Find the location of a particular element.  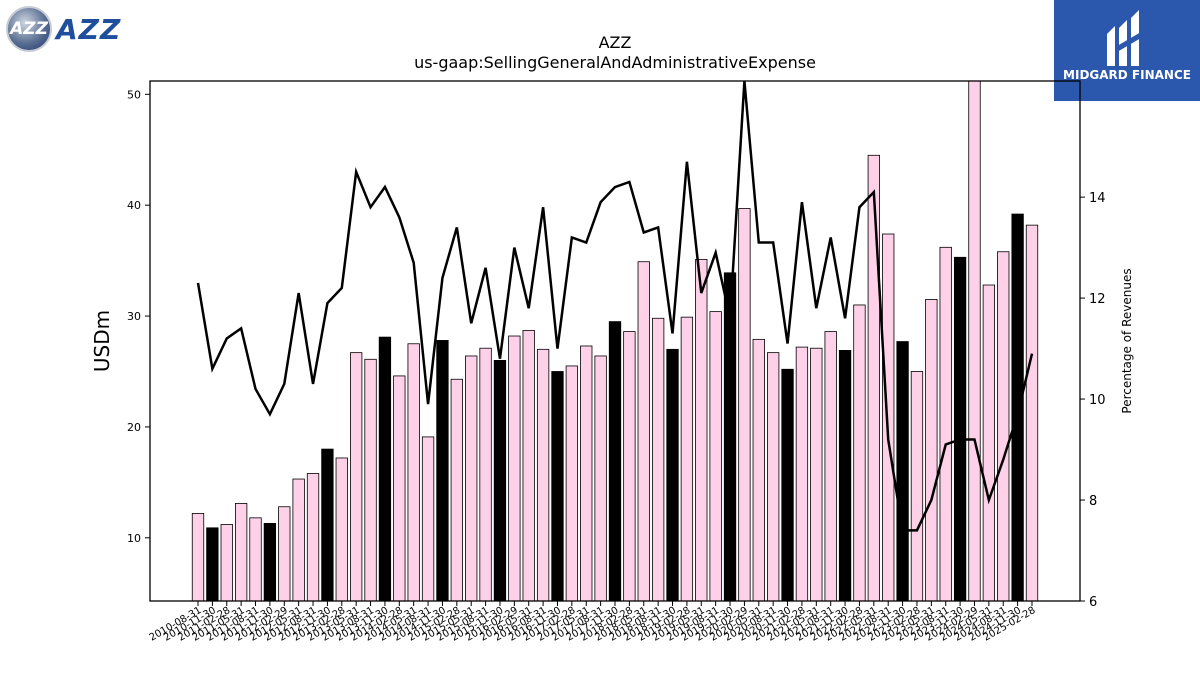

y-tick-label-50: 50 is located at coordinates (134, 94).